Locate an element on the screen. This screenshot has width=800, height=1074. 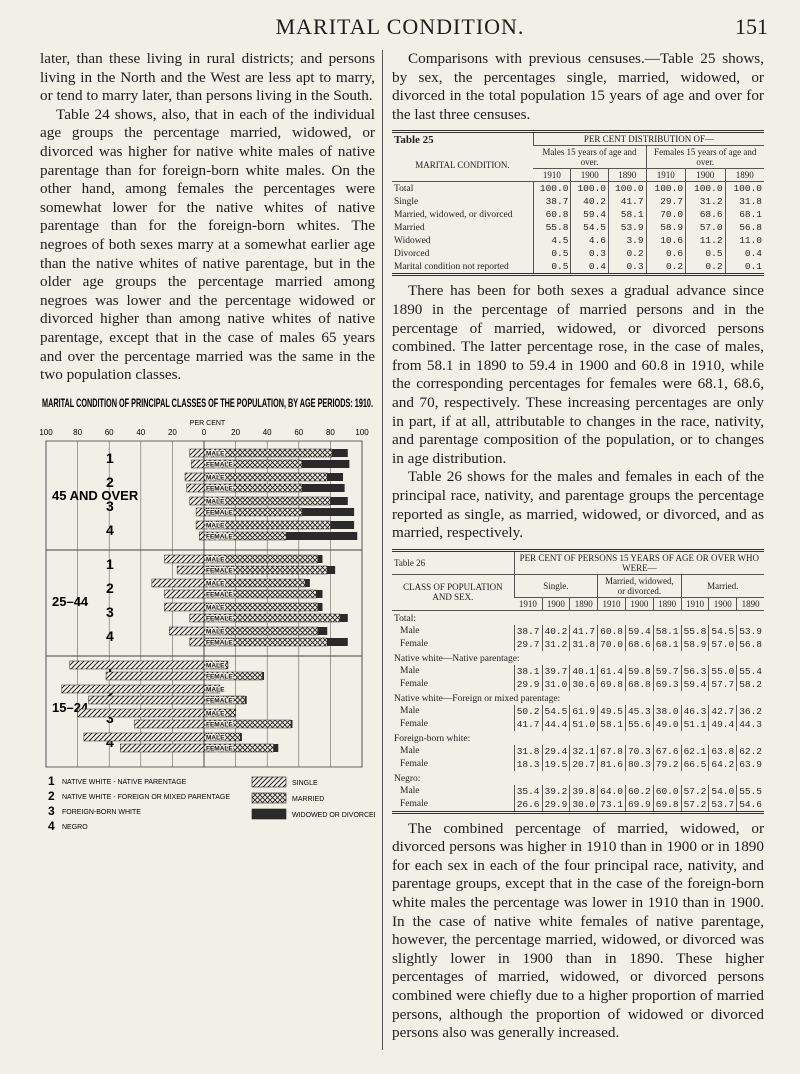
table-row: Native white—Foreign or mixed parentage: is located at coordinates (578, 698).